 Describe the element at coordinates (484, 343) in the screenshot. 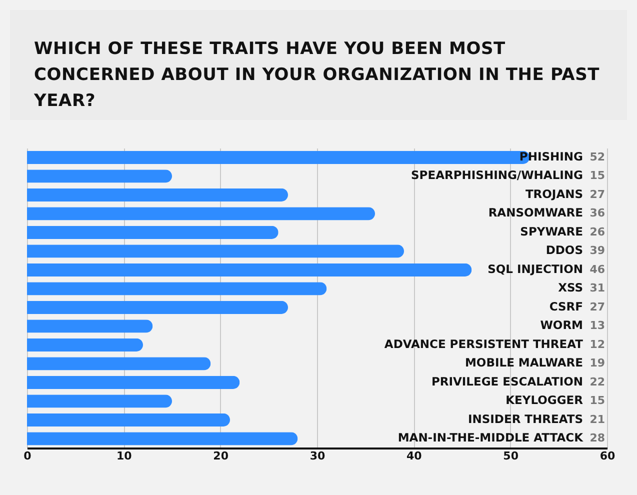

I see `y-tick-label: ADVANCE PERSISTENT THREAT` at that location.